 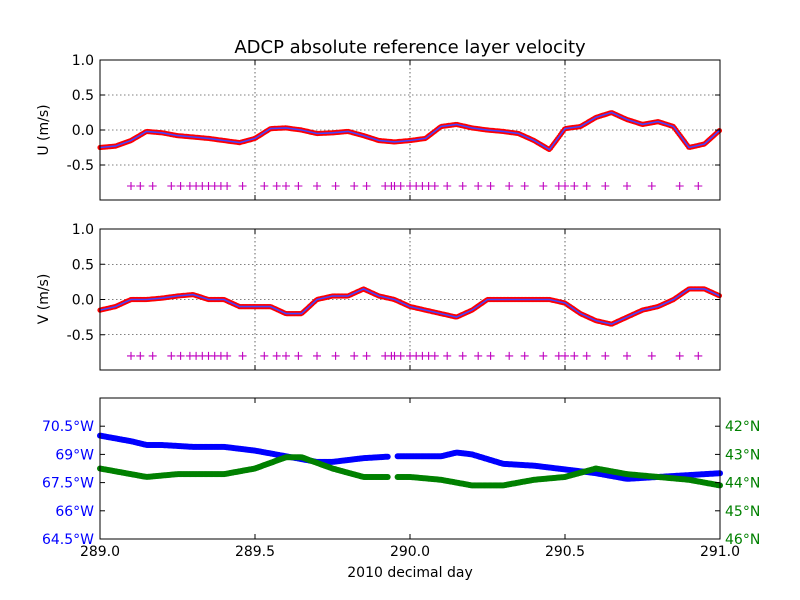 What do you see at coordinates (74, 512) in the screenshot?
I see `longitude-tick-label: 66°W` at bounding box center [74, 512].